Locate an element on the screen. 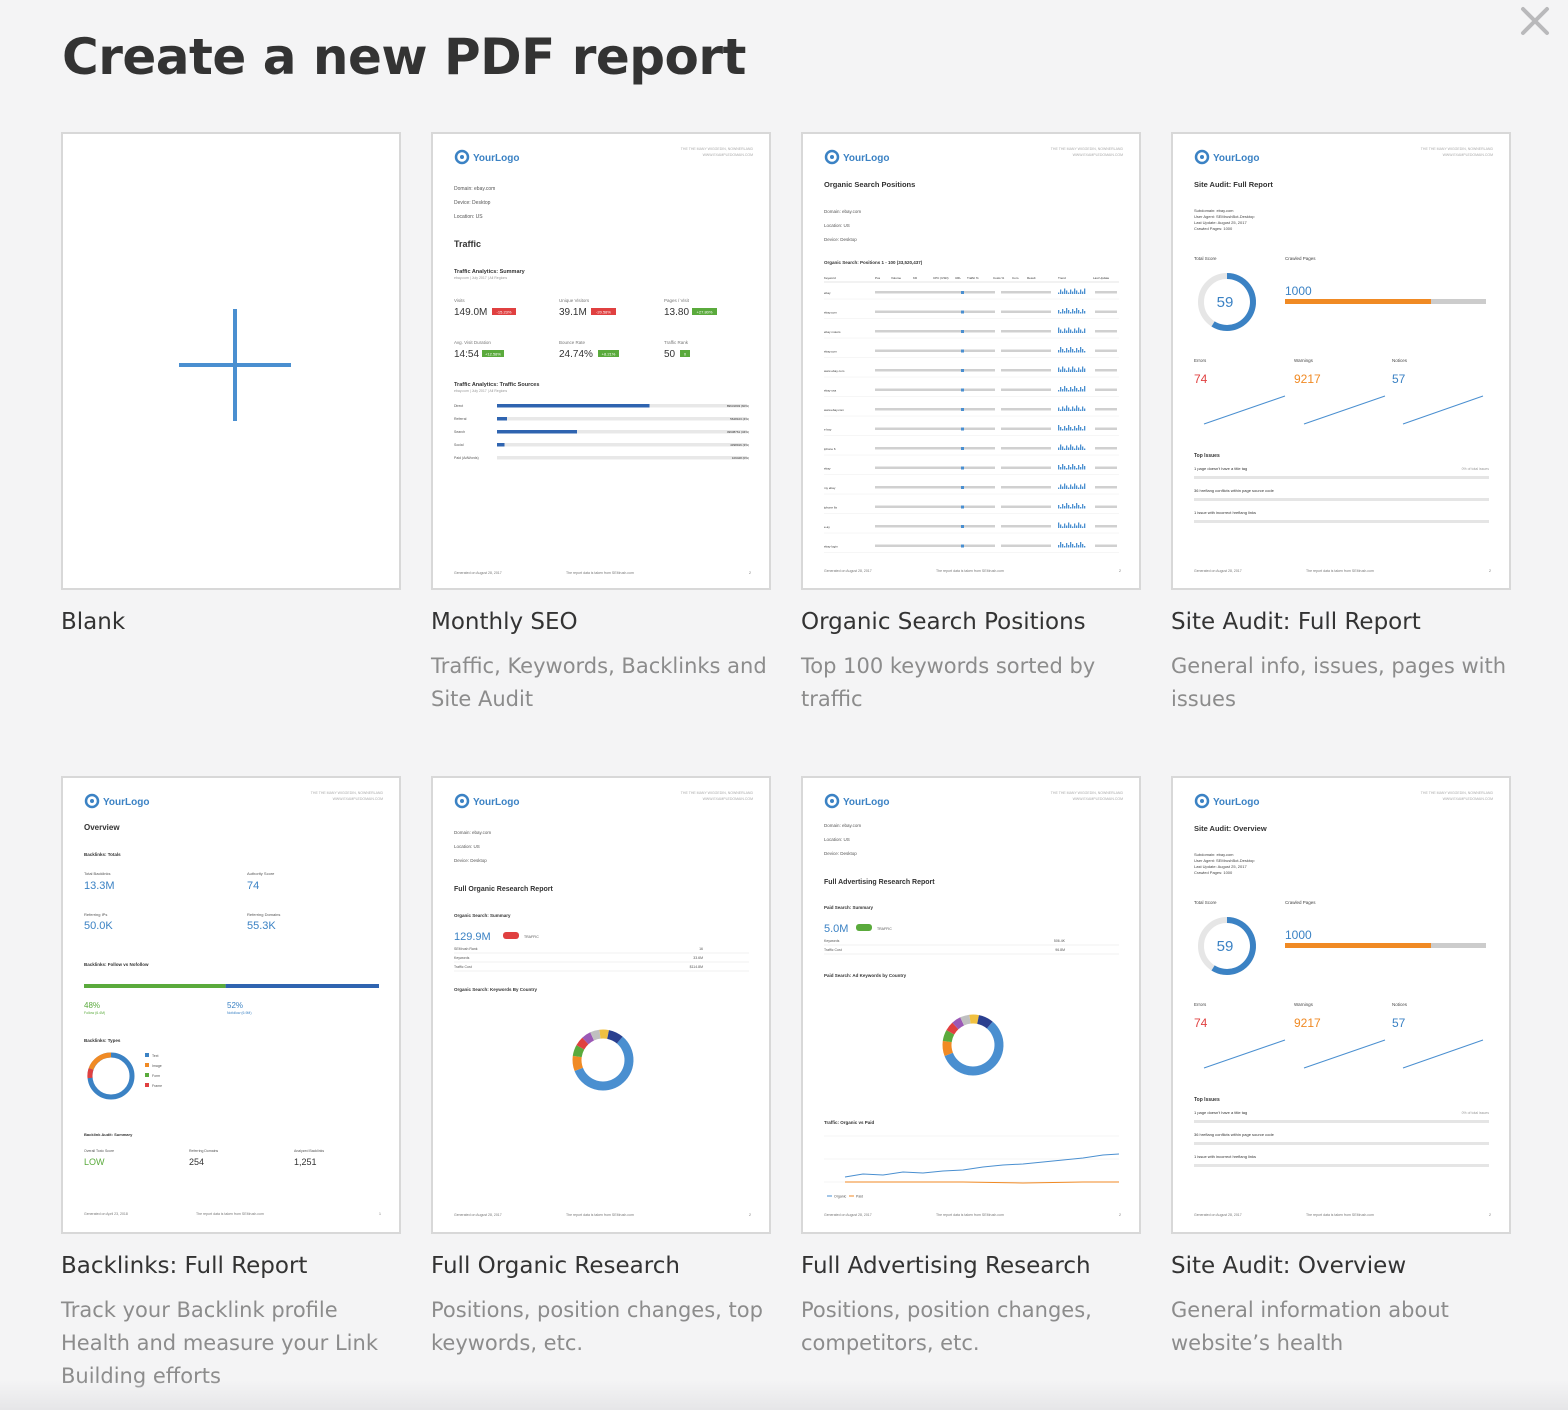  close-button is located at coordinates (1535, 21).